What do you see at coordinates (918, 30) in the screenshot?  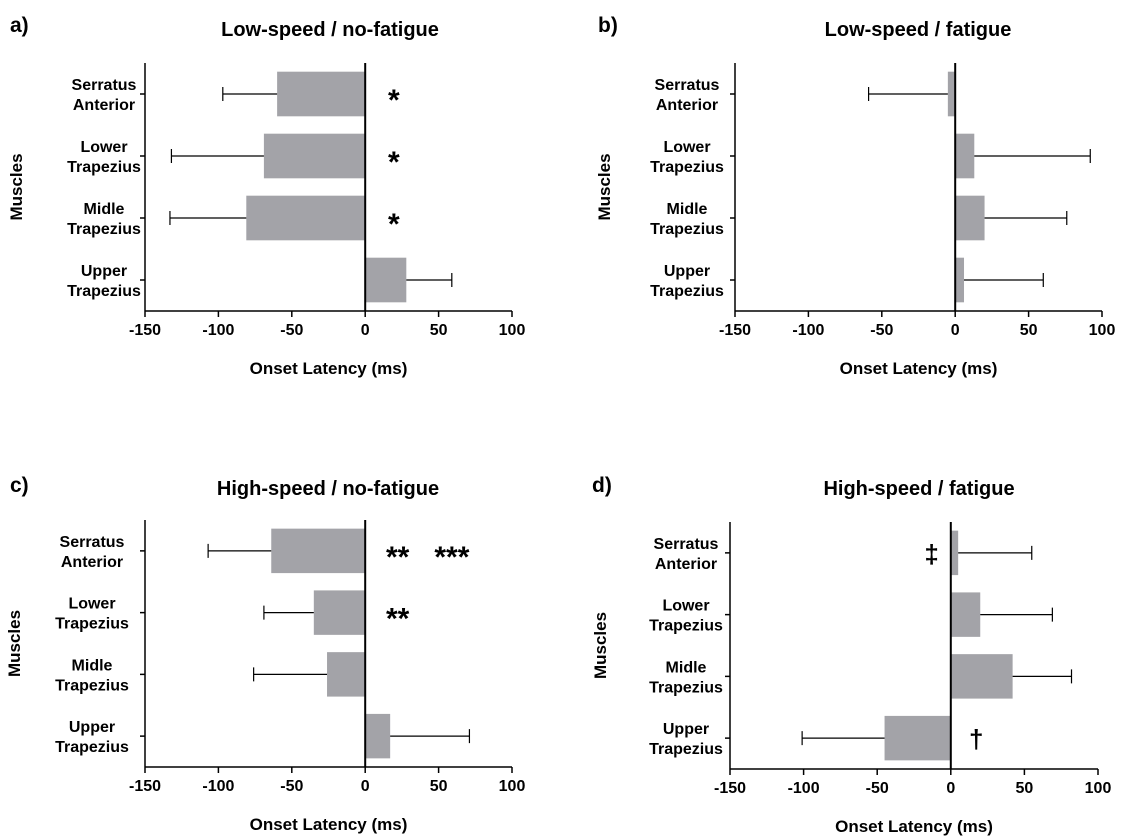 I see `chart-title: Low-speed / fatigue` at bounding box center [918, 30].